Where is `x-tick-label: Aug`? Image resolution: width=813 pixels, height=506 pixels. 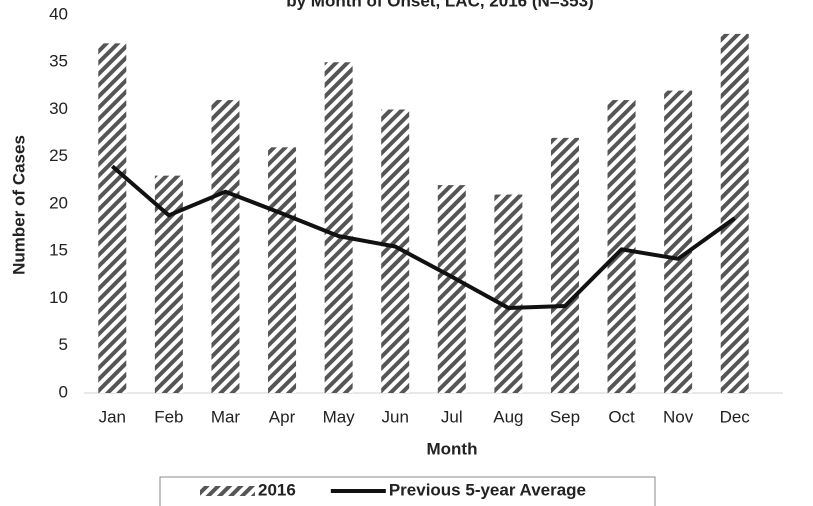 x-tick-label: Aug is located at coordinates (508, 416).